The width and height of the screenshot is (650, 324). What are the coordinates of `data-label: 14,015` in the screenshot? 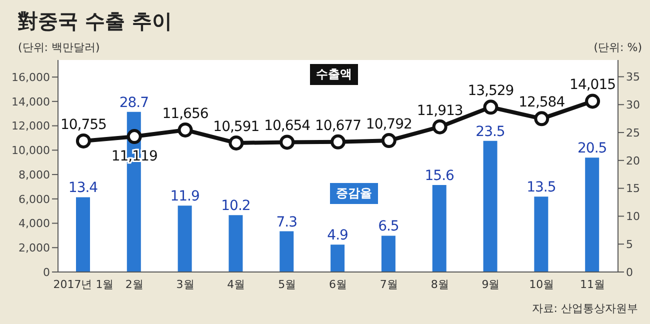 It's located at (593, 85).